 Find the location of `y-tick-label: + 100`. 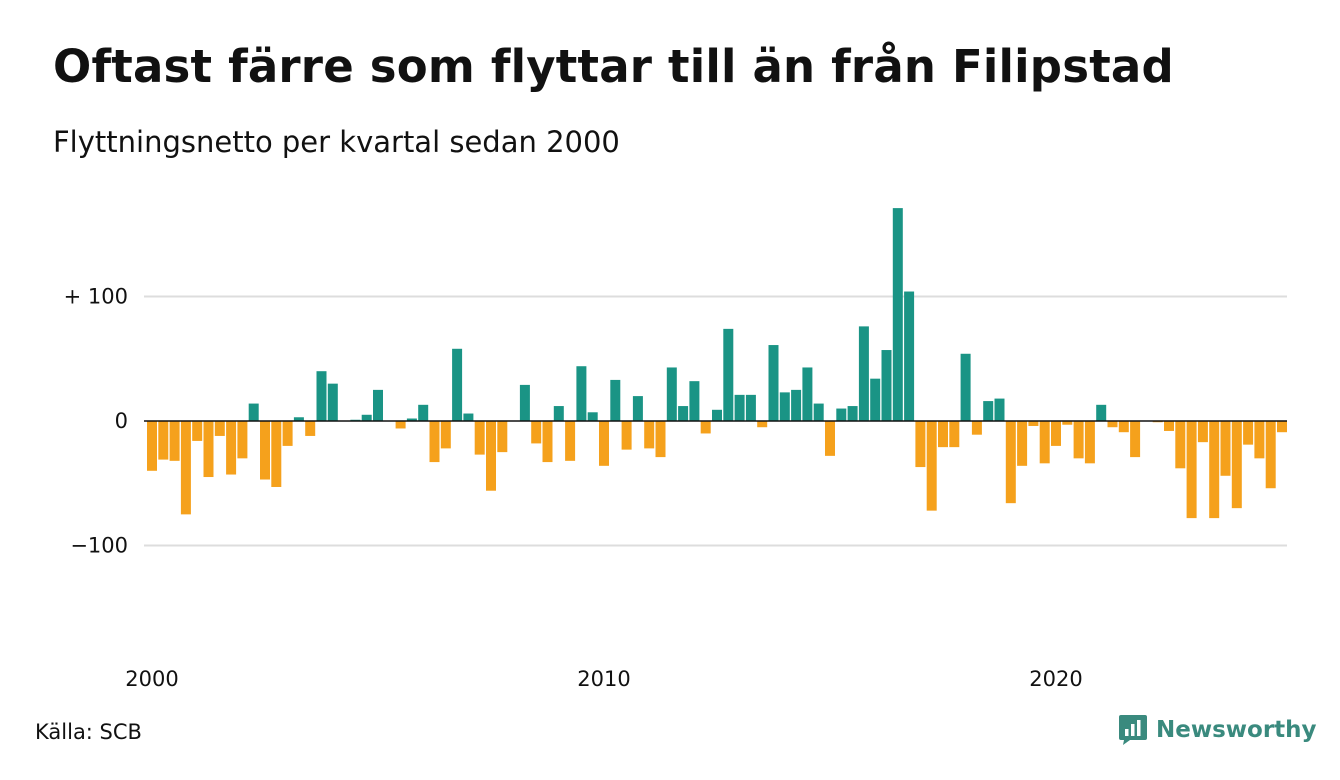

y-tick-label: + 100 is located at coordinates (96, 297).